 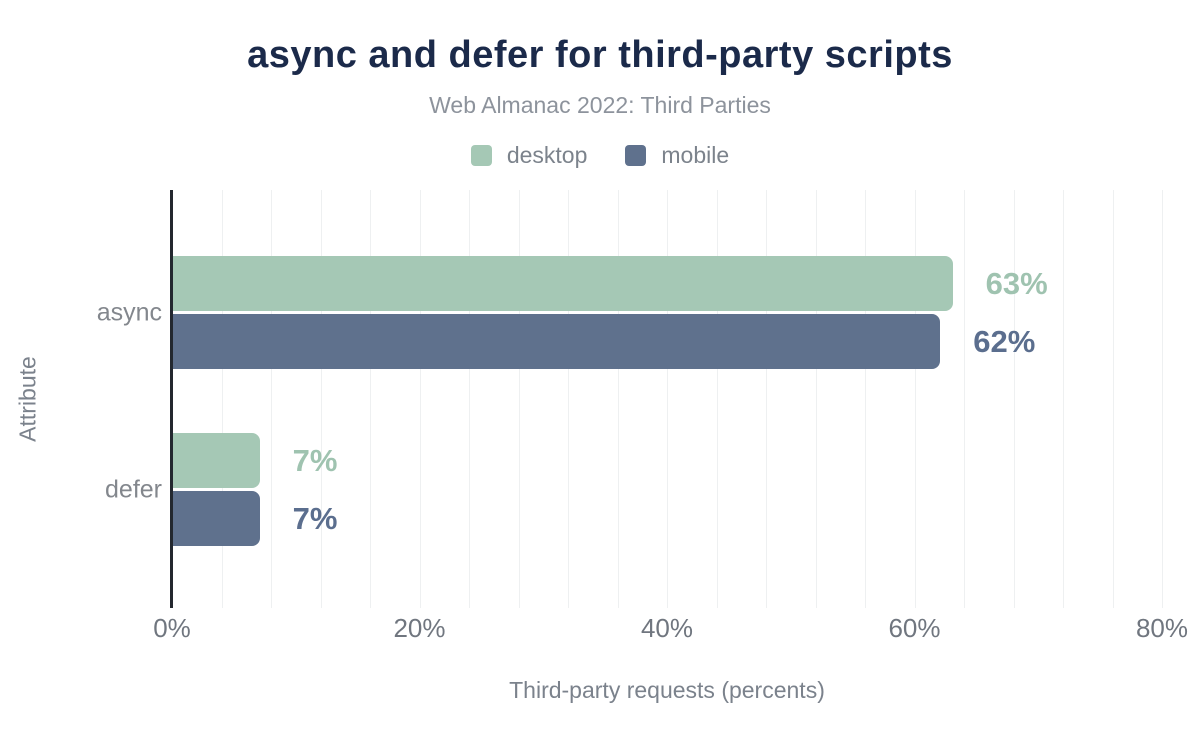 What do you see at coordinates (1016, 283) in the screenshot?
I see `bar-value-label-desktop-async: 63%` at bounding box center [1016, 283].